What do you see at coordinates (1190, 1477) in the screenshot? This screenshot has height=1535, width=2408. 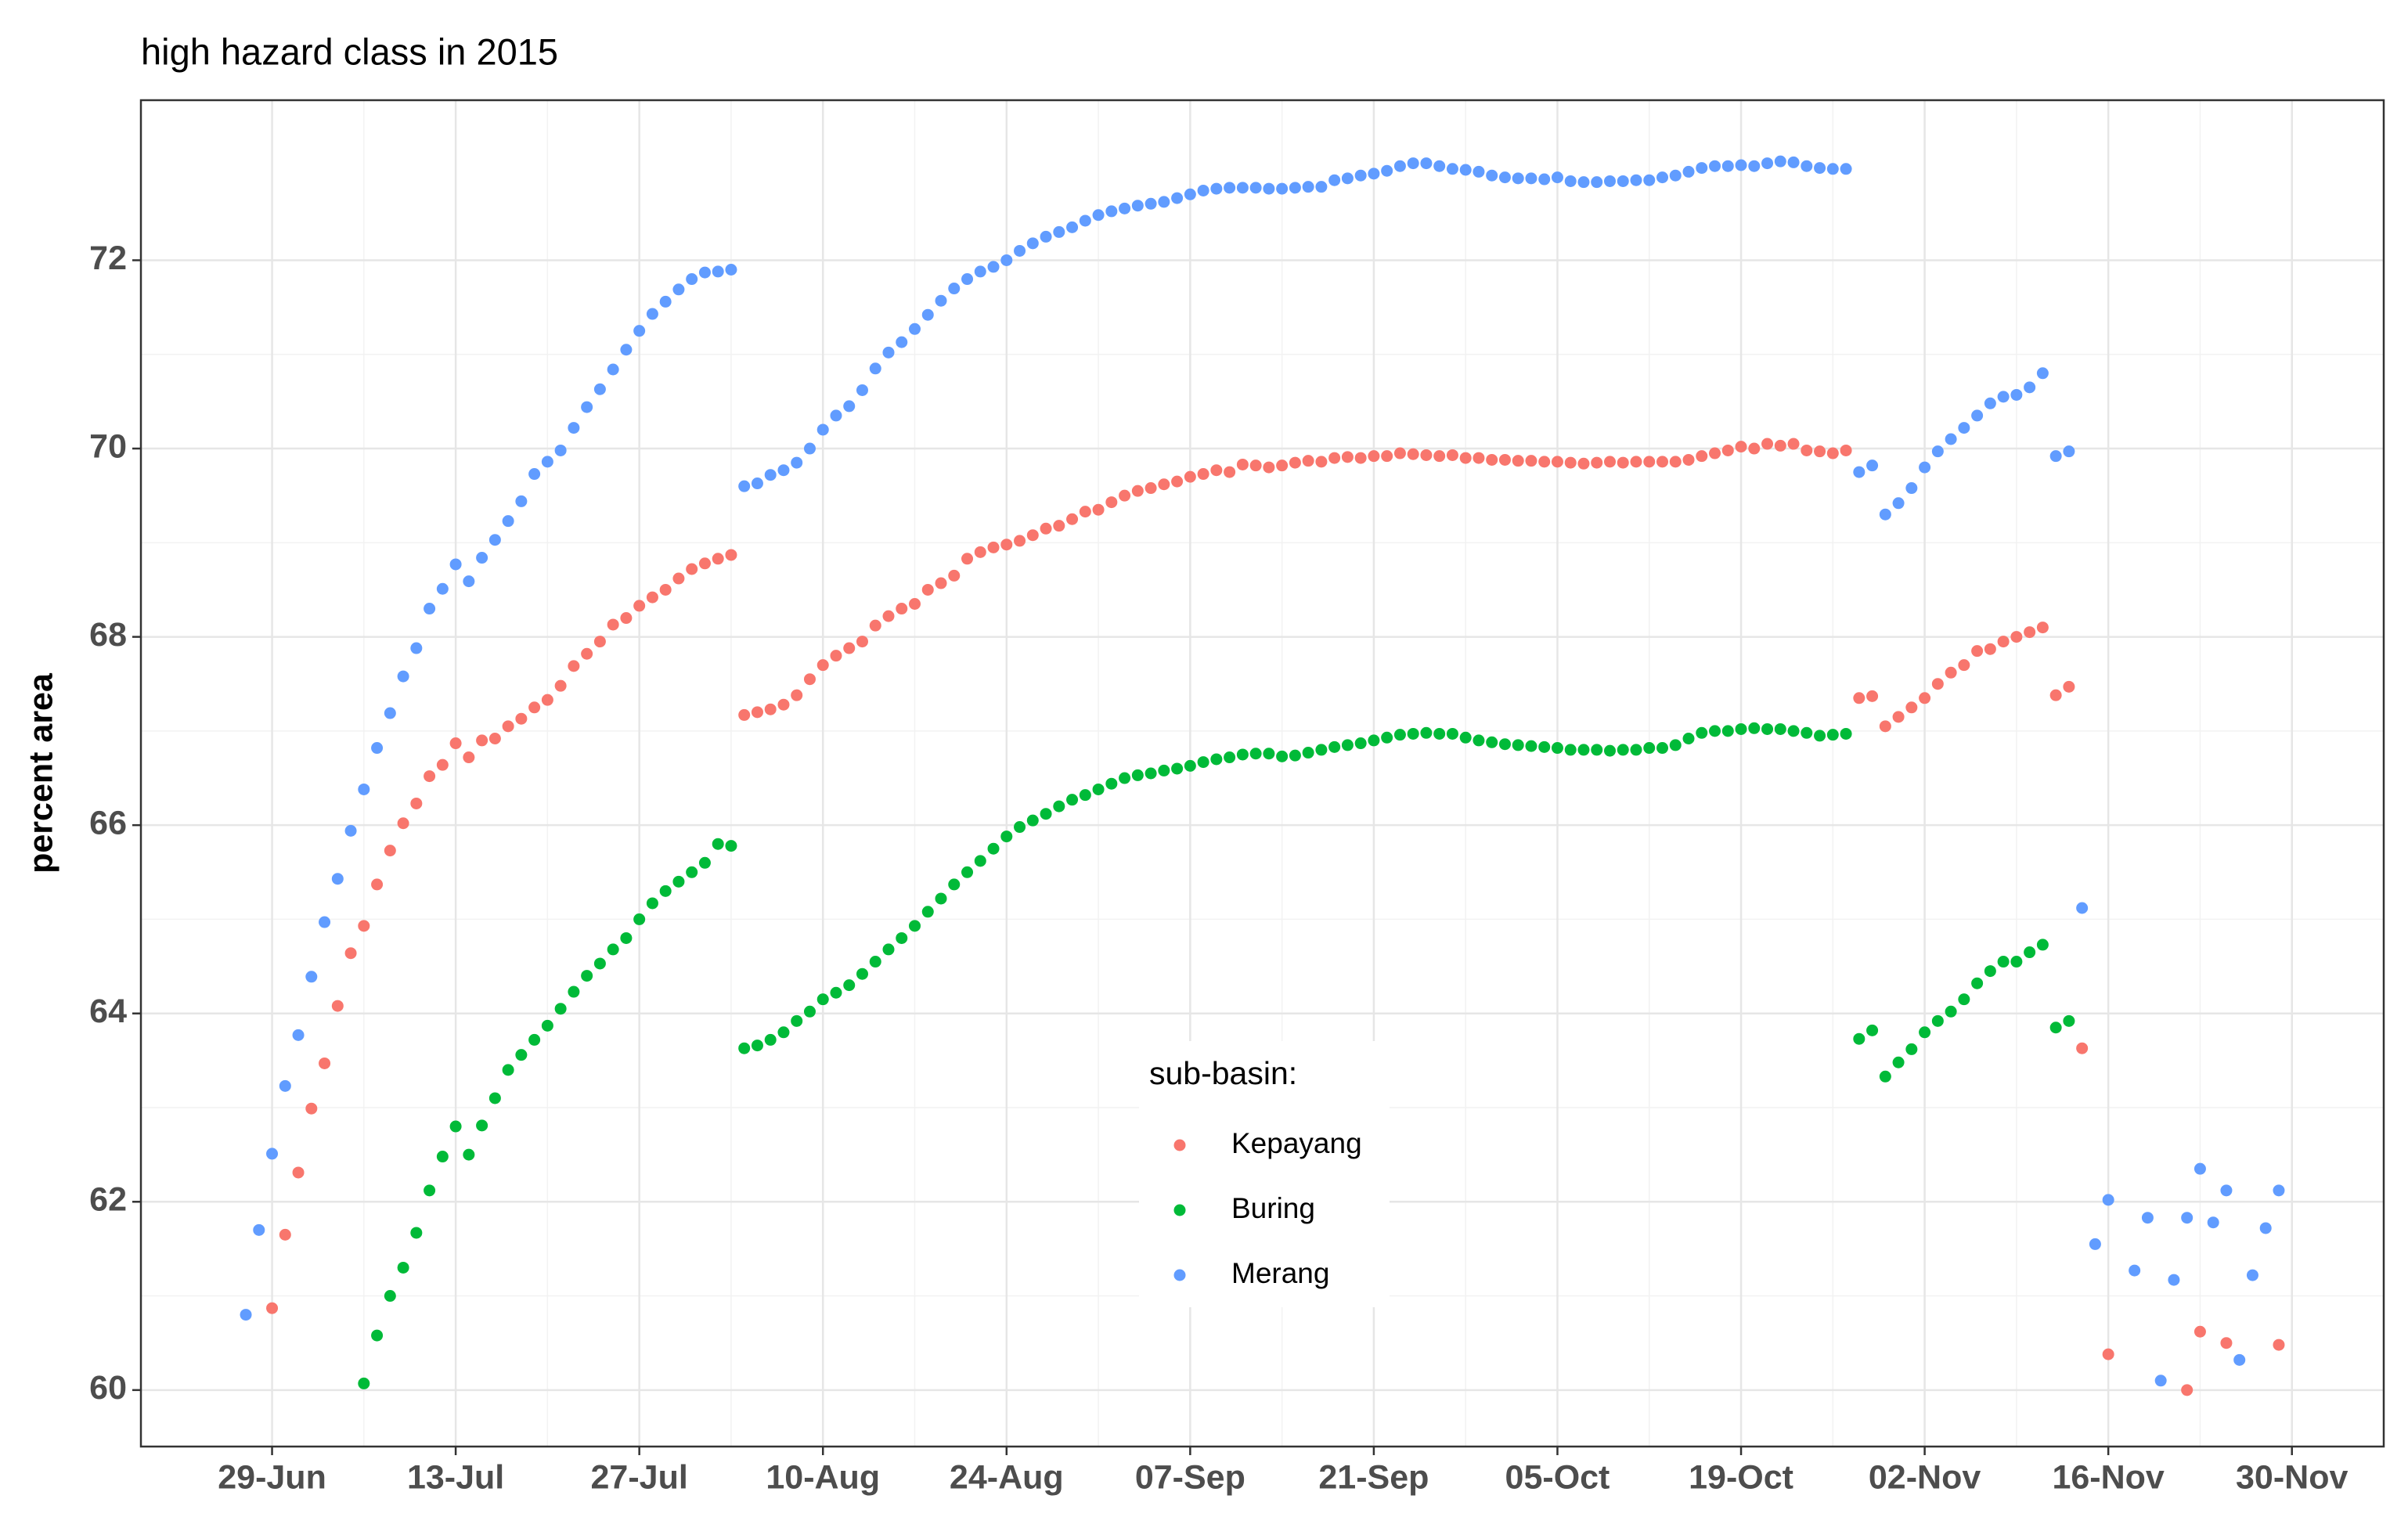 I see `x-tick-label: 07-Sep` at bounding box center [1190, 1477].